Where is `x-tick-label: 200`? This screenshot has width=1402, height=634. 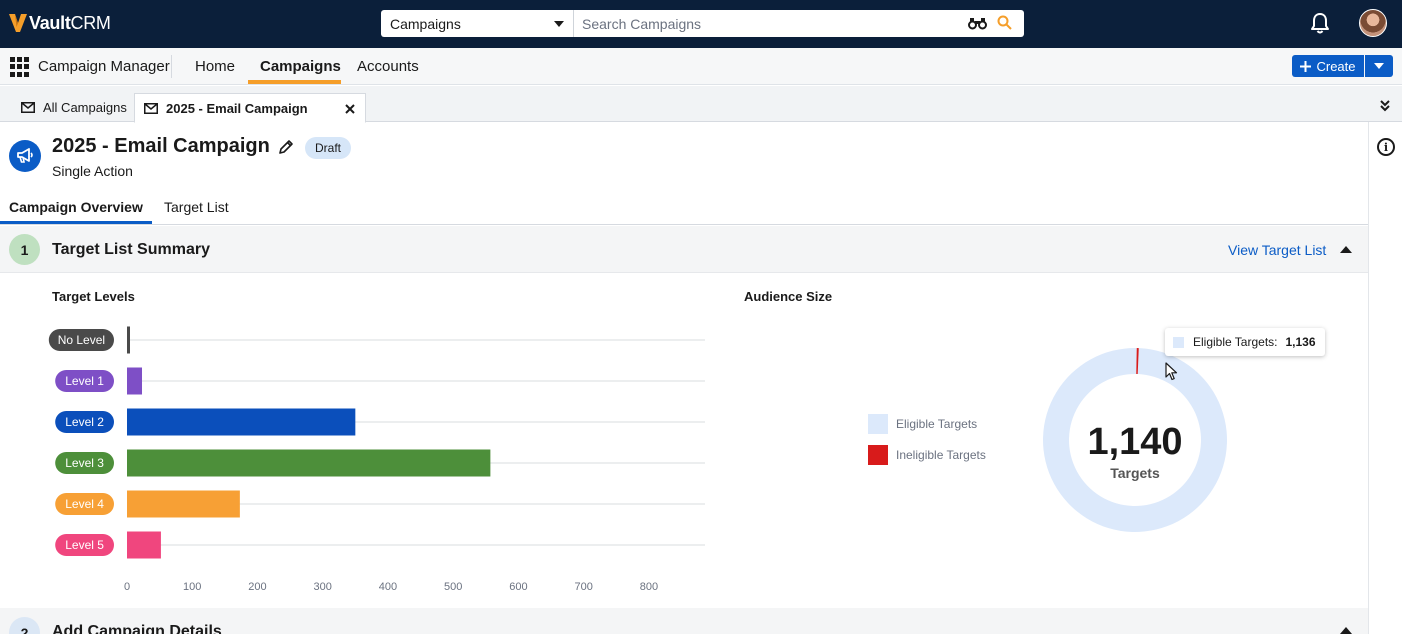
x-tick-label: 200 is located at coordinates (257, 587).